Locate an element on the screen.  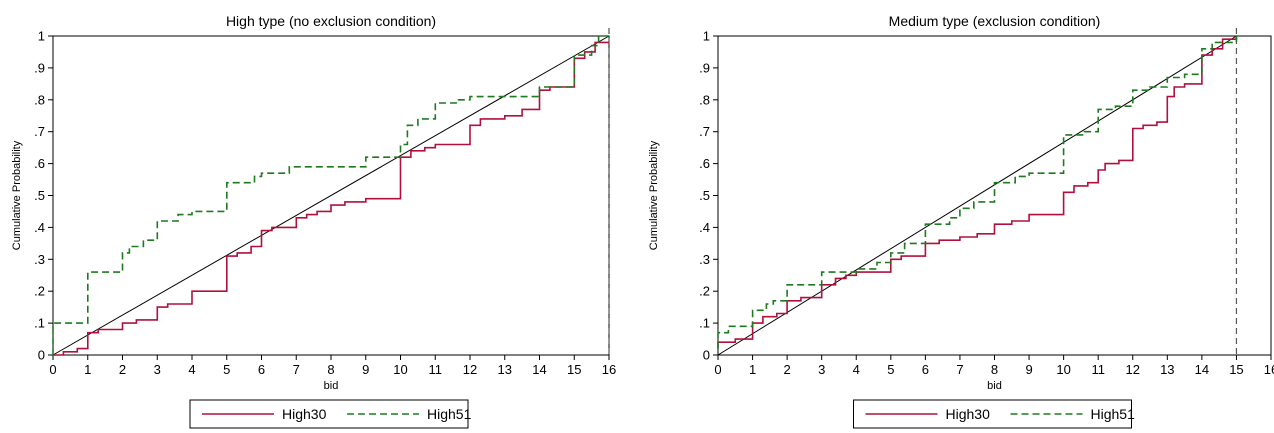
chart-title: Medium type (exclusion condition) is located at coordinates (995, 21).